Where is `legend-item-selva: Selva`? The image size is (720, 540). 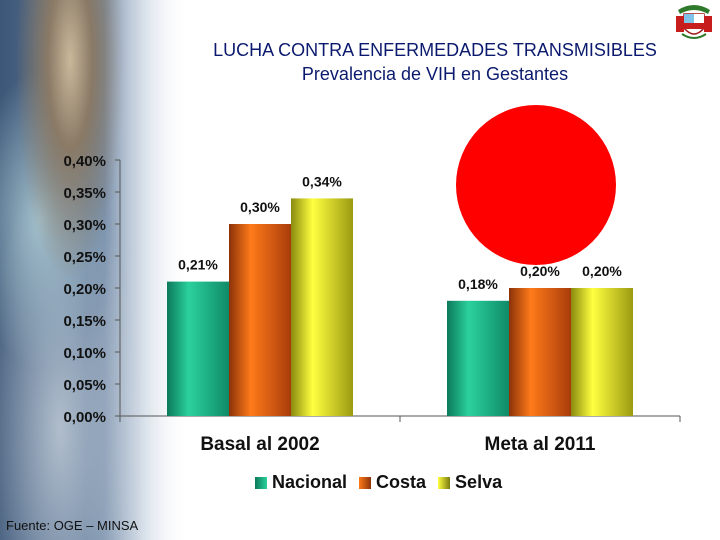 legend-item-selva: Selva is located at coordinates (470, 482).